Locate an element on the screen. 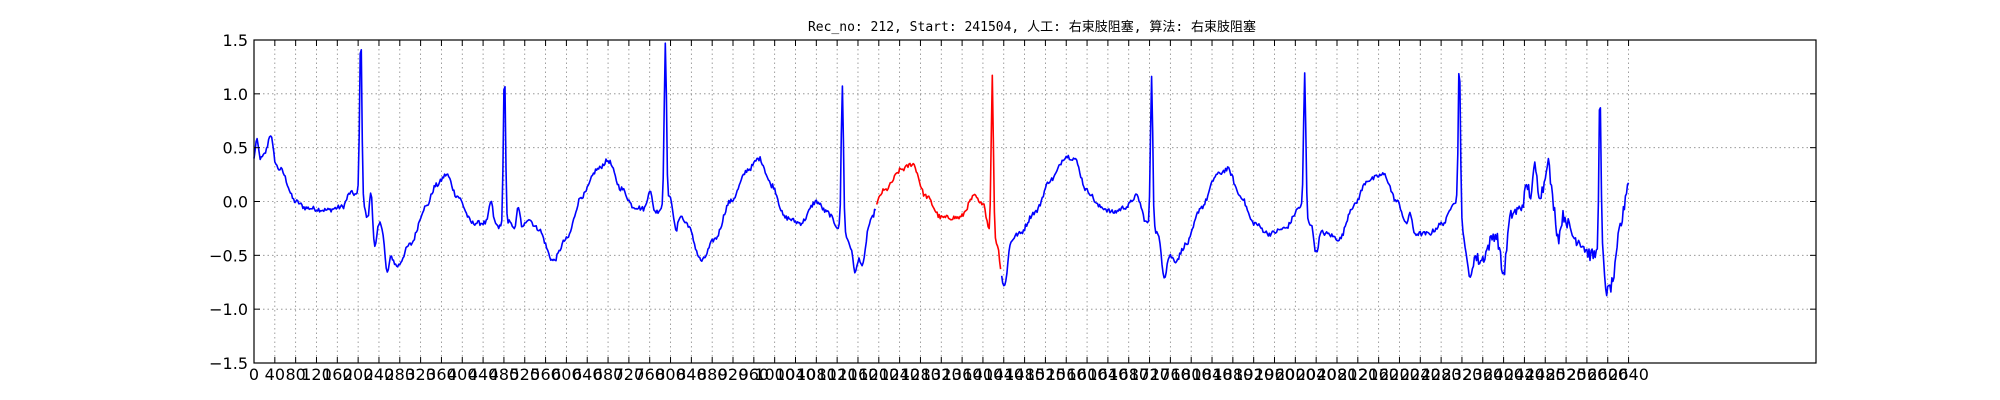 The width and height of the screenshot is (2000, 400). x-tick-label: 1400 is located at coordinates (983, 374).